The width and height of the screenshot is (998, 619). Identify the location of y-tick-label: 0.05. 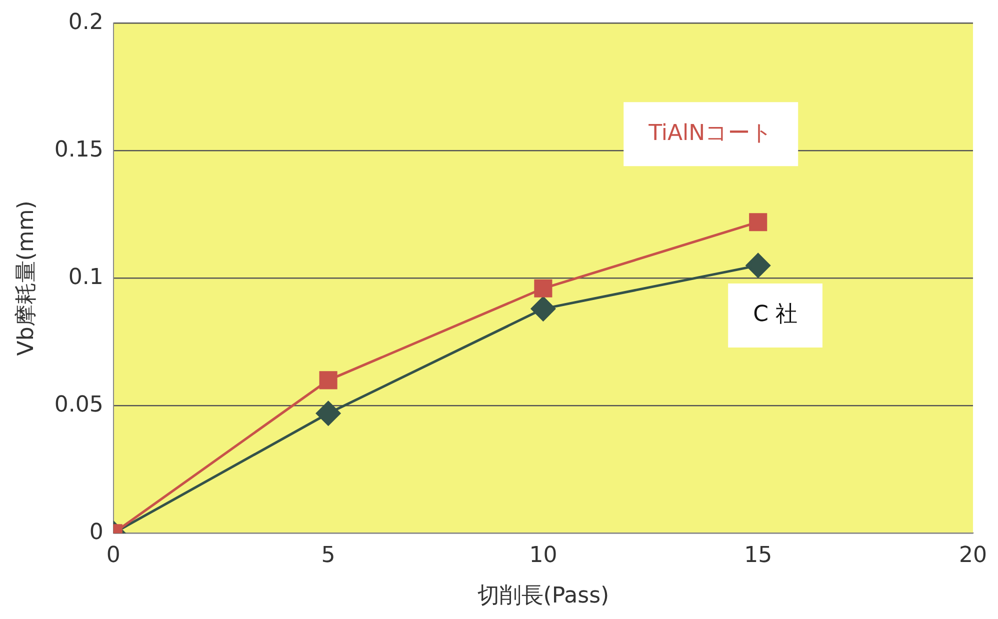
(79, 405).